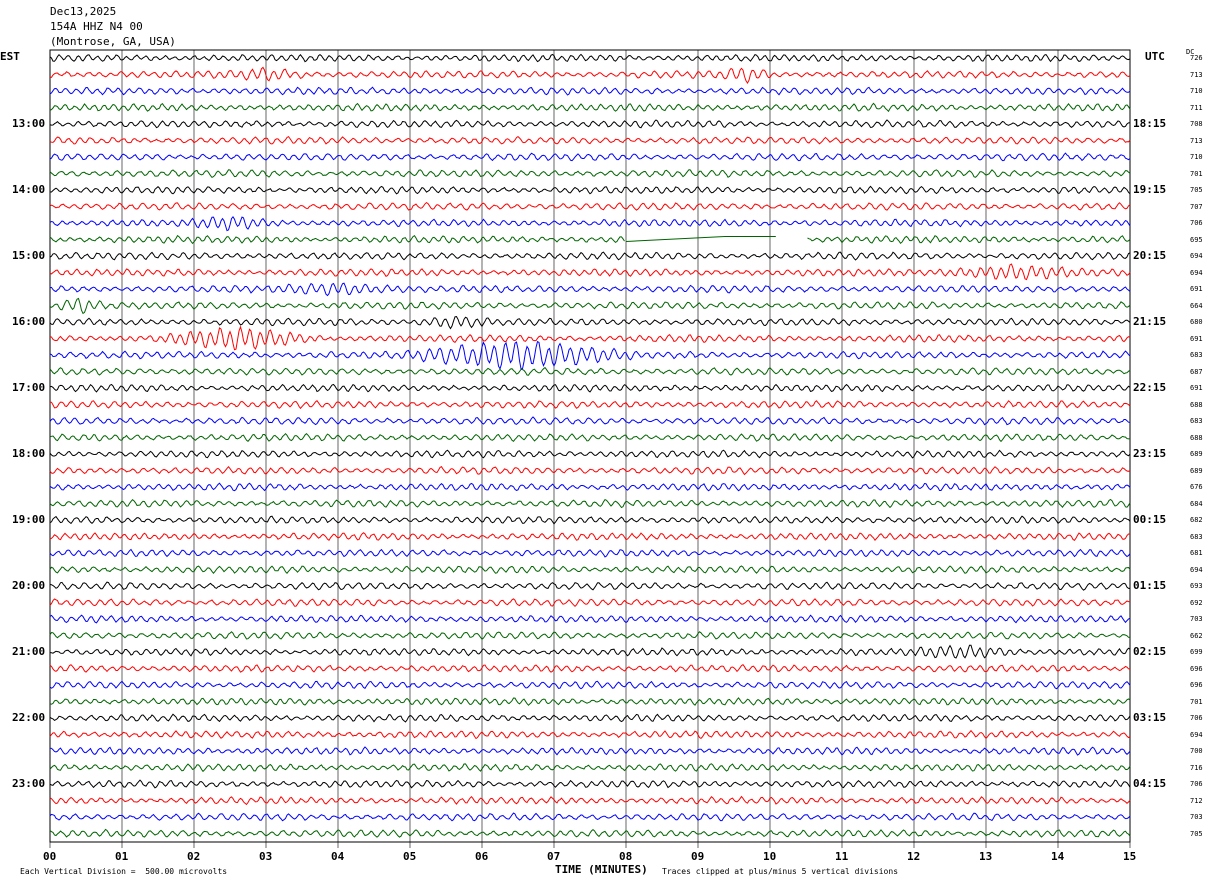 This screenshot has height=886, width=1210. What do you see at coordinates (1196, 58) in the screenshot?
I see `dc-offset-value: 726` at bounding box center [1196, 58].